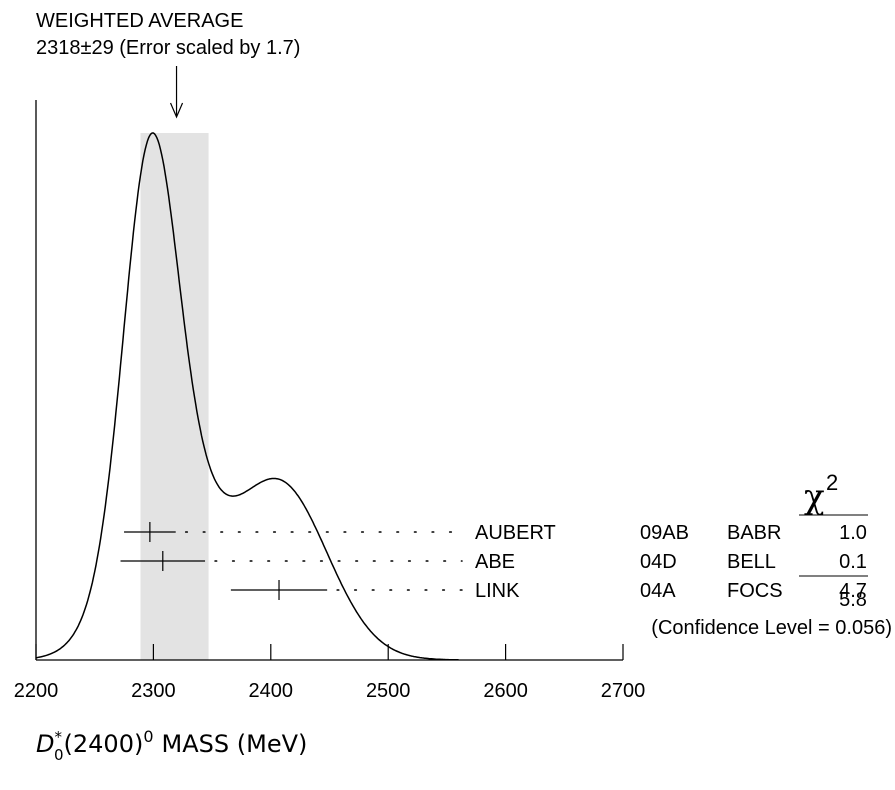 This screenshot has width=895, height=790. What do you see at coordinates (853, 562) in the screenshot?
I see `measurement-chi2-abe: 0.1` at bounding box center [853, 562].